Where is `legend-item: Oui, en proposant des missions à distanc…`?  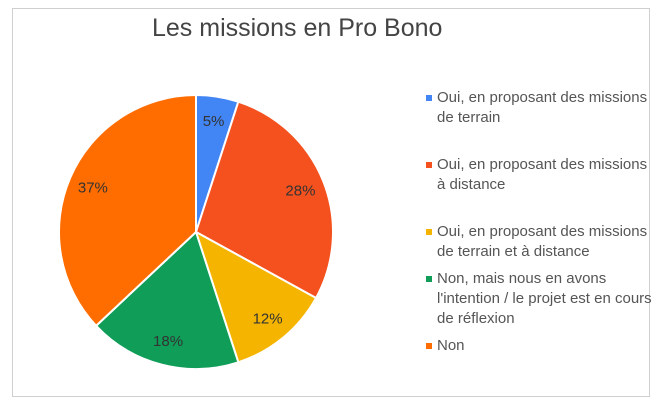
legend-item: Oui, en proposant des missions à distanc… is located at coordinates (541, 175).